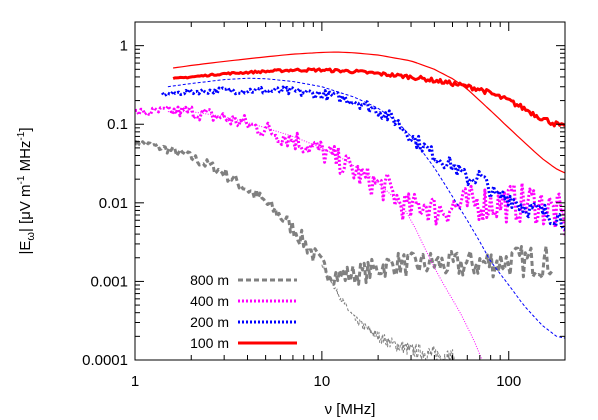 The width and height of the screenshot is (598, 420). What do you see at coordinates (117, 124) in the screenshot?
I see `y-tick-label-3: 0.1` at bounding box center [117, 124].